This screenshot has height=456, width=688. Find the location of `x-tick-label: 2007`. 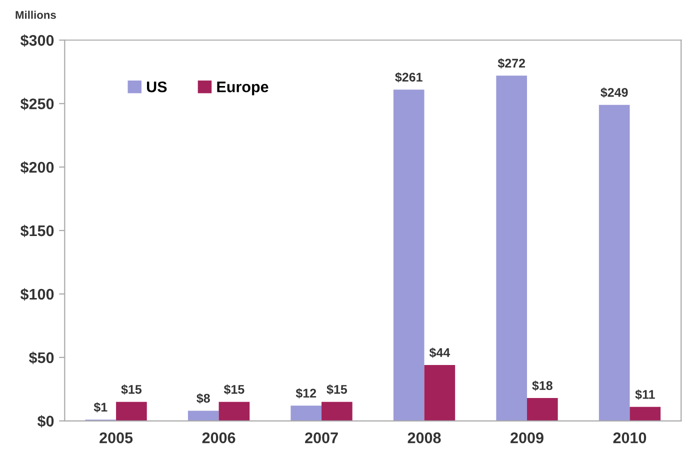

x-tick-label: 2007 is located at coordinates (321, 438).